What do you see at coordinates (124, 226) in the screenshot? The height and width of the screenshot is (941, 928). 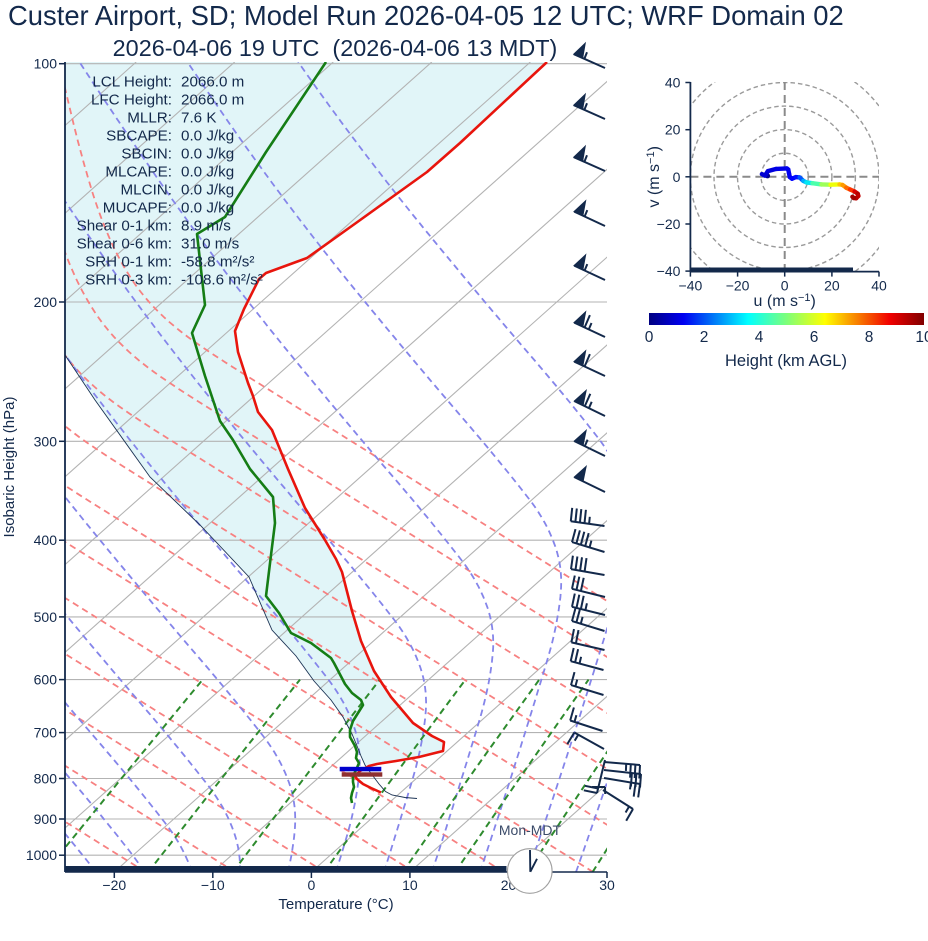 I see `svg-text: Shear 0-1 km:` at bounding box center [124, 226].